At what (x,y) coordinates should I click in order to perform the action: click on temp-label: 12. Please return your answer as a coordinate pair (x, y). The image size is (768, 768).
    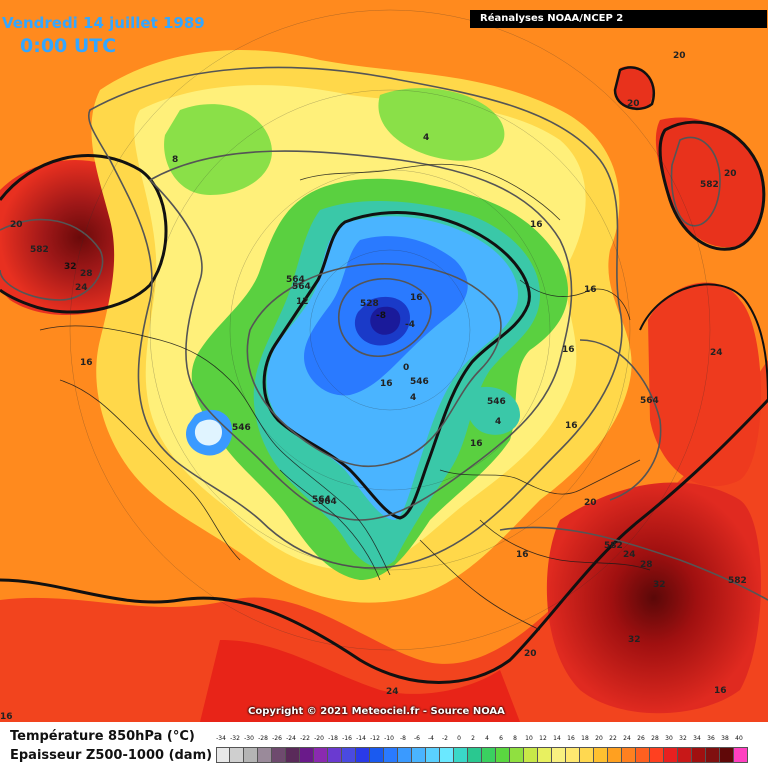
    Looking at the image, I should click on (302, 302).